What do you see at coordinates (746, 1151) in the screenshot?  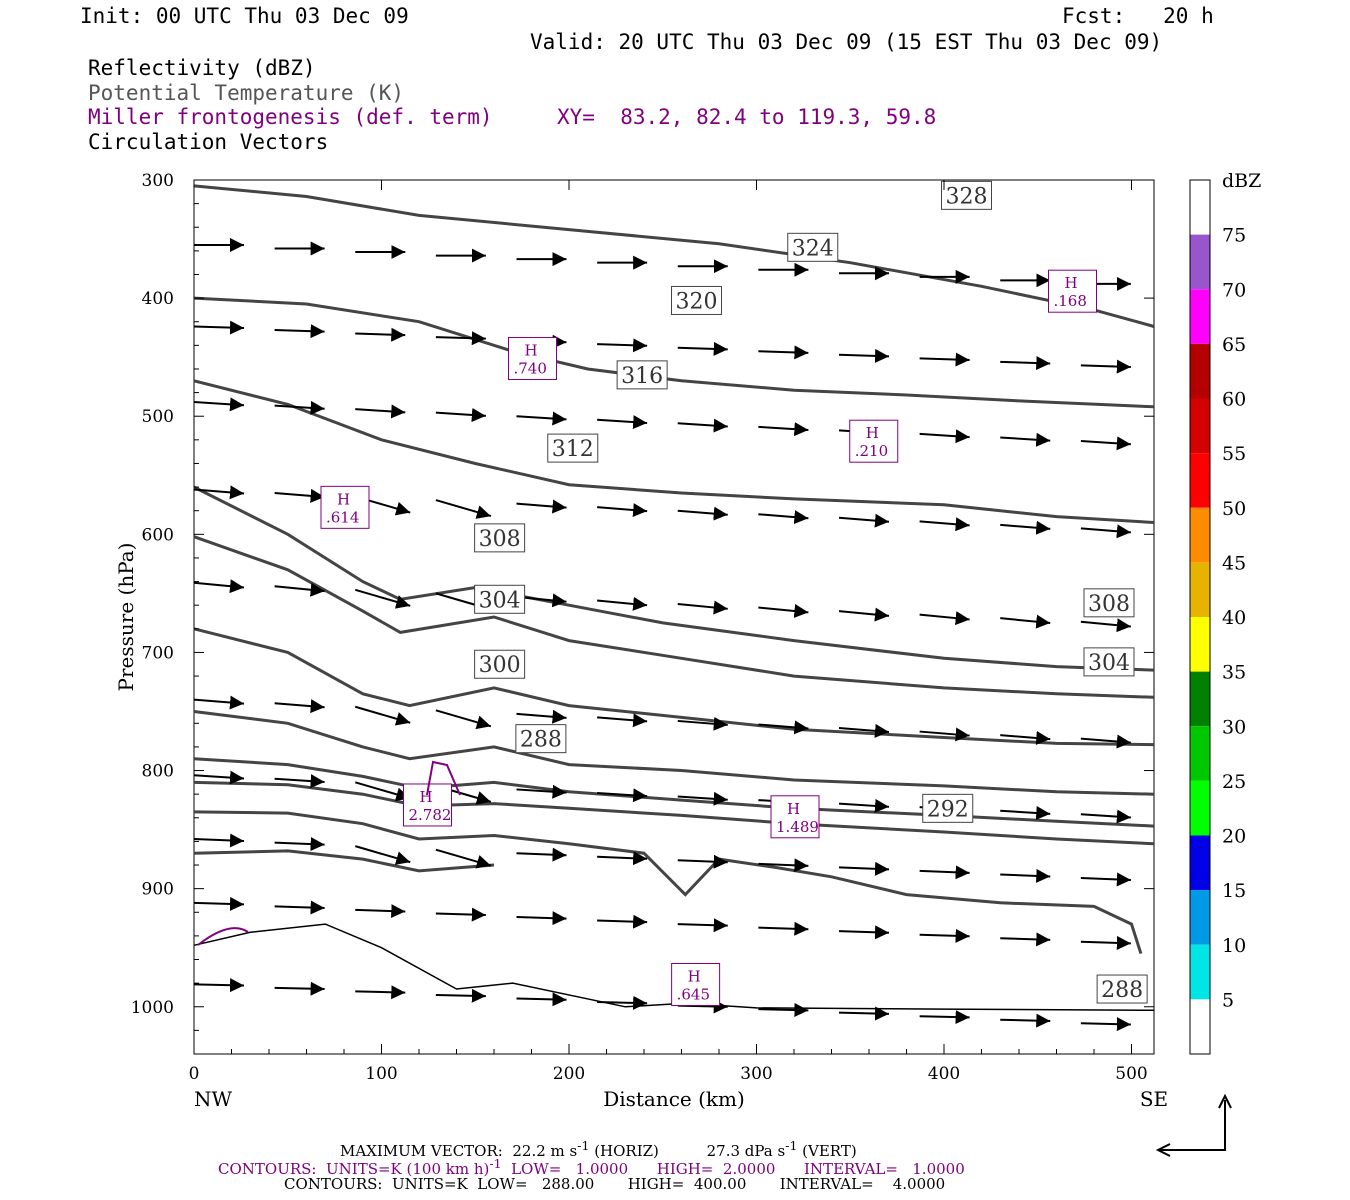 I see `max-vector-vert: 27.3 dPa s` at bounding box center [746, 1151].